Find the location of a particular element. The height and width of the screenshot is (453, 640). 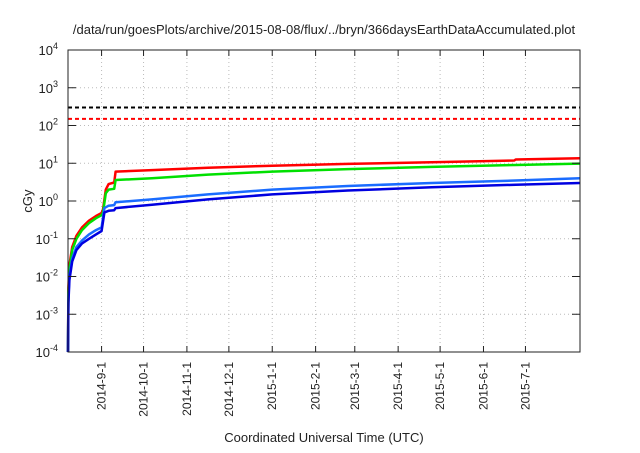

y-axis-label: cGy is located at coordinates (27, 201).